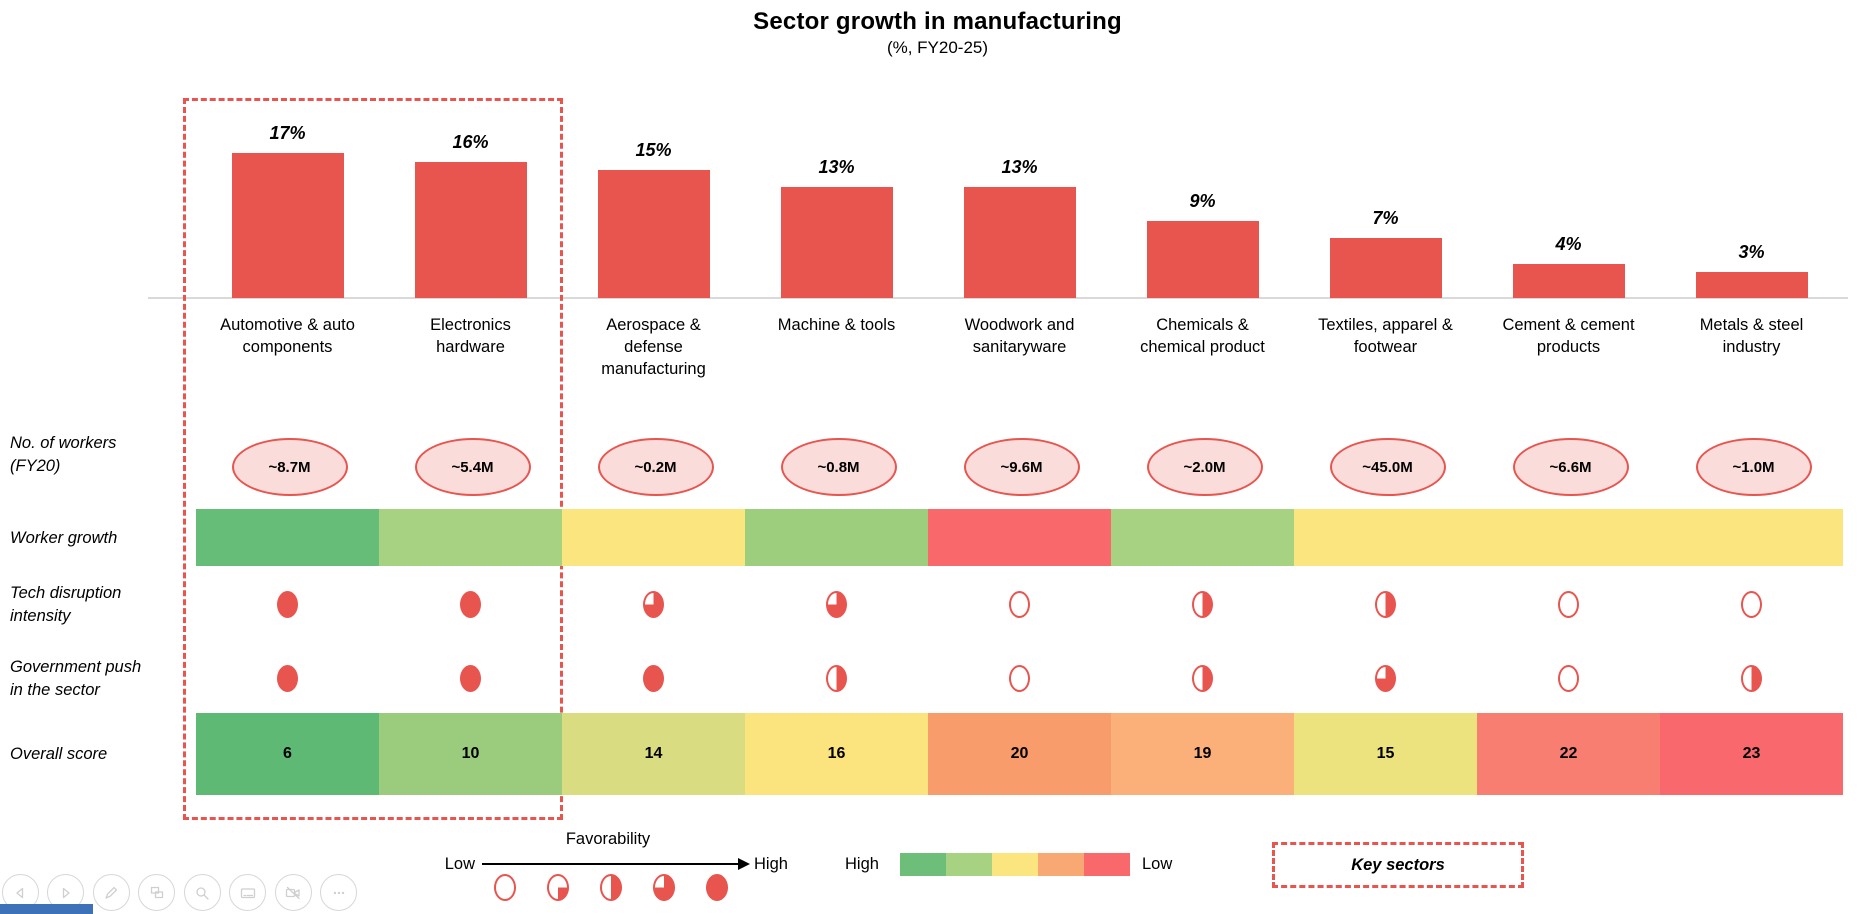 Image resolution: width=1875 pixels, height=914 pixels. I want to click on overall-score-cell: 10, so click(470, 754).